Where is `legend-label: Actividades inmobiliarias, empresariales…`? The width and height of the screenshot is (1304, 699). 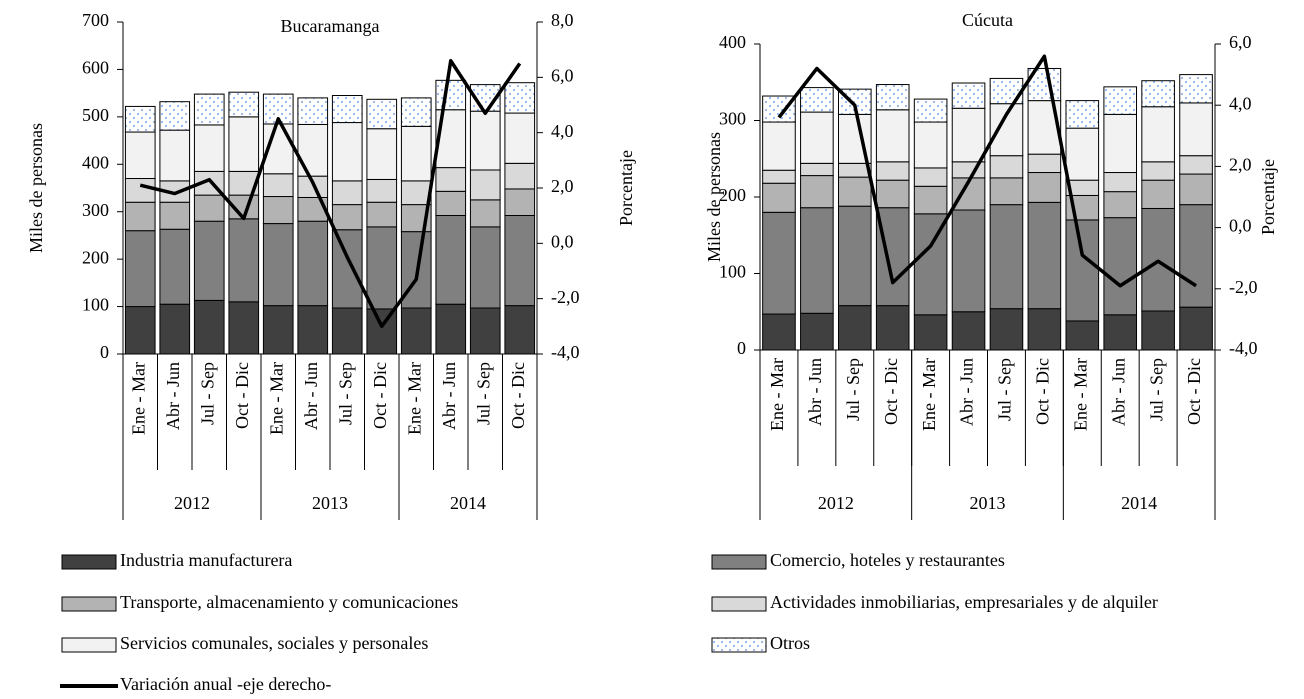
legend-label: Actividades inmobiliarias, empresariales… is located at coordinates (964, 602).